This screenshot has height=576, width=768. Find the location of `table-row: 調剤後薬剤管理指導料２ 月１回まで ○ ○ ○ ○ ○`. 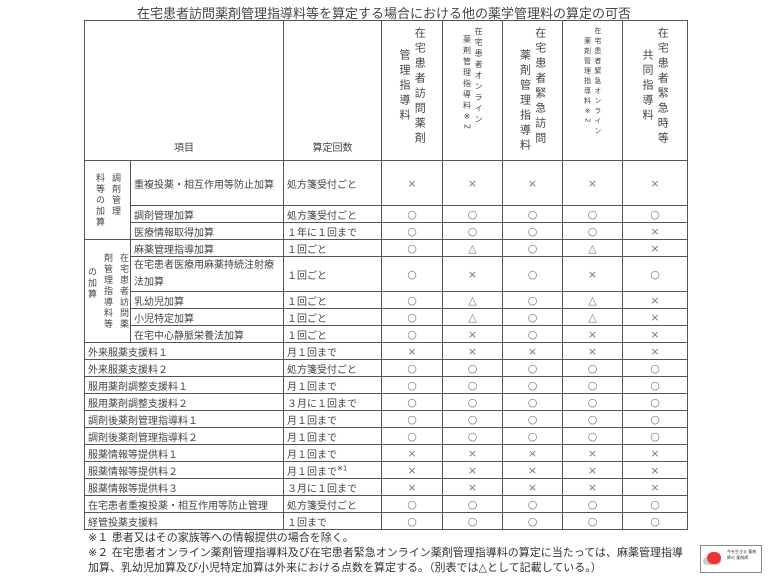

table-row: 調剤後薬剤管理指導料２ 月１回まで ○ ○ ○ ○ ○ is located at coordinates (386, 436).